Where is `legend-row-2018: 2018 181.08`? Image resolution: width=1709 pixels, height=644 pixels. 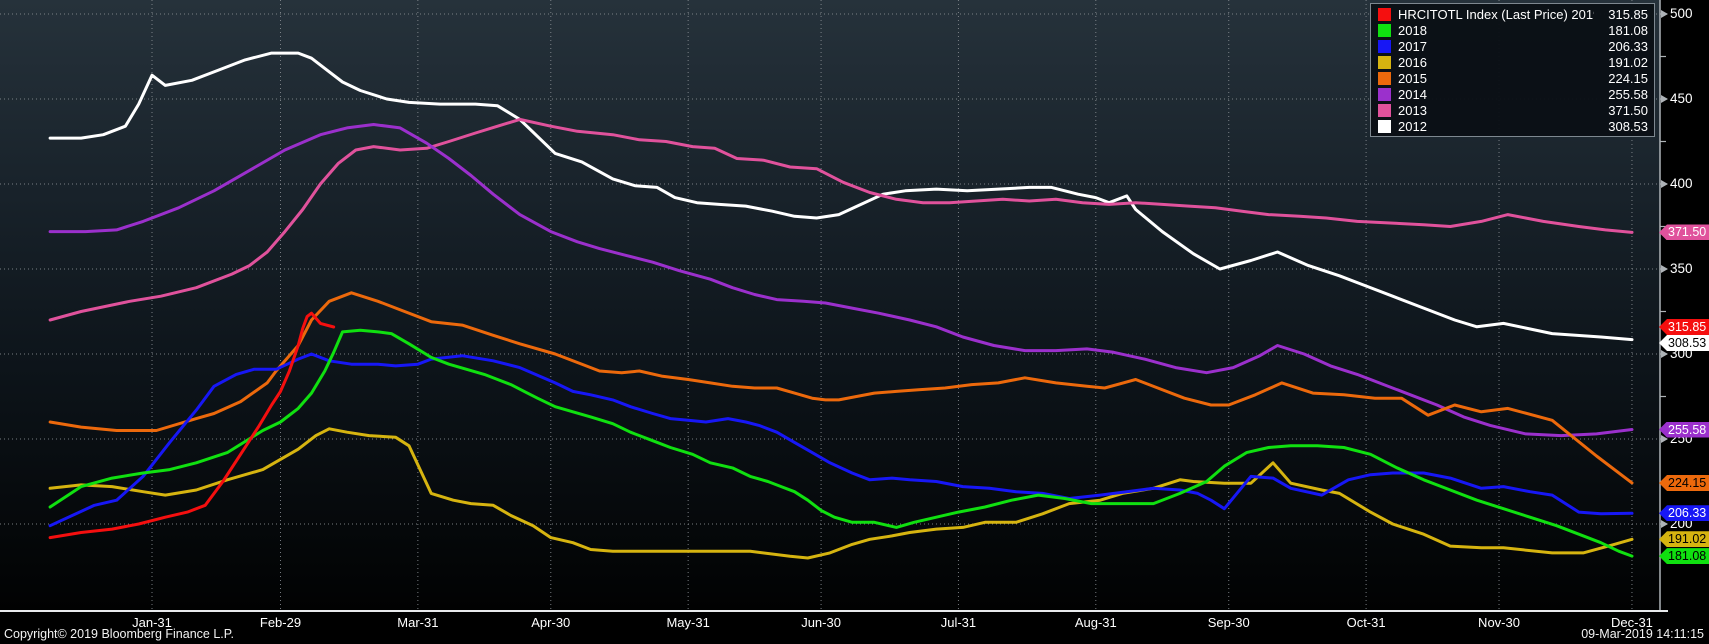 legend-row-2018: 2018 181.08 is located at coordinates (1513, 30).